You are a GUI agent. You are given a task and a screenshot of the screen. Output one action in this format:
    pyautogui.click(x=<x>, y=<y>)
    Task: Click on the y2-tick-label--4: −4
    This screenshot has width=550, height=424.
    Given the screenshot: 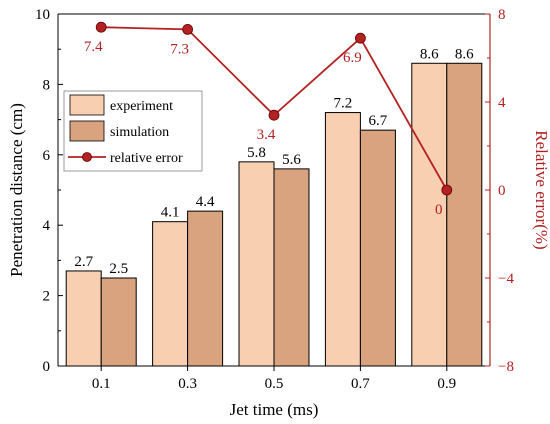 What is the action you would take?
    pyautogui.click(x=506, y=279)
    